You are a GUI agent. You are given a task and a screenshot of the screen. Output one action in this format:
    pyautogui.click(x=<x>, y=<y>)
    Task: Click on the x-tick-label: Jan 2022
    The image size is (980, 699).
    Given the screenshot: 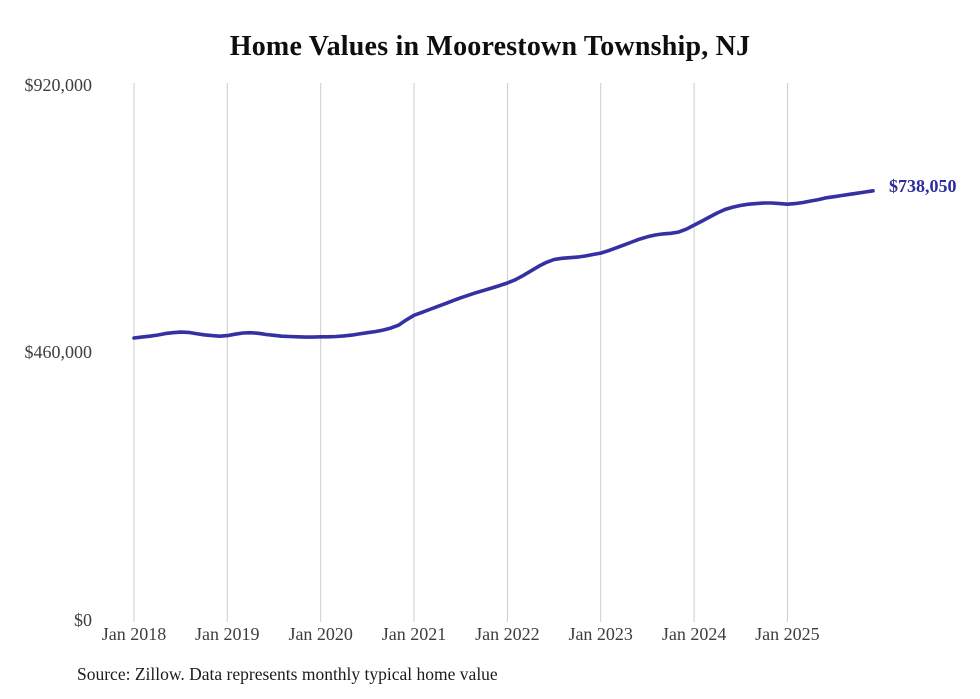 What is the action you would take?
    pyautogui.click(x=507, y=634)
    